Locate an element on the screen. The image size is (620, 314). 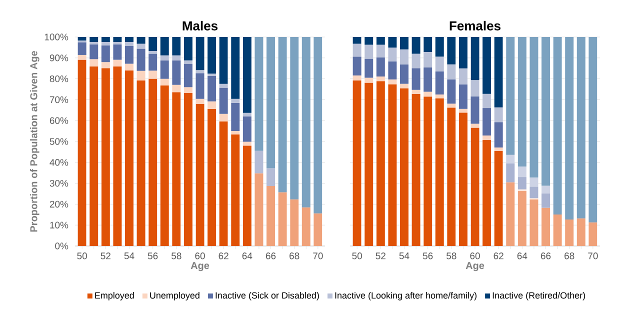
y-tick-label: 80% is located at coordinates (59, 78).